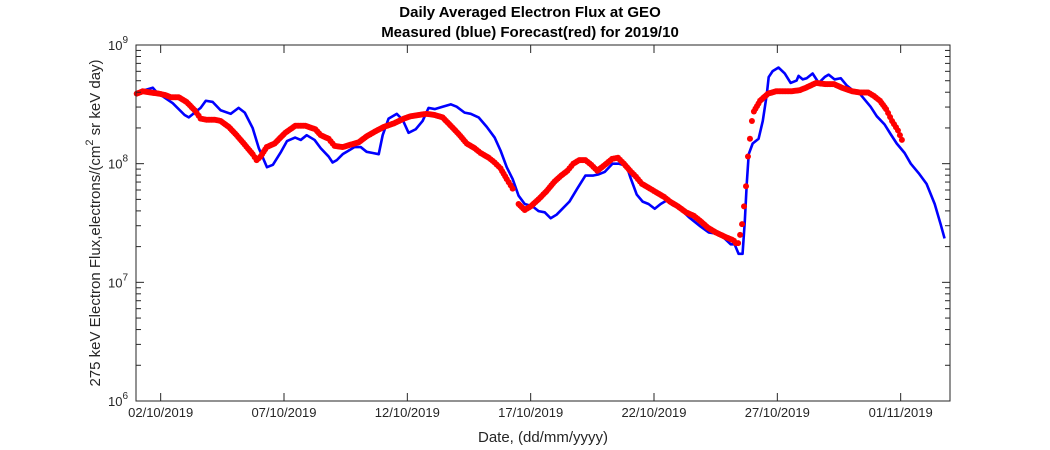  Describe the element at coordinates (125, 159) in the screenshot. I see `y-tick-exponent: 8` at that location.